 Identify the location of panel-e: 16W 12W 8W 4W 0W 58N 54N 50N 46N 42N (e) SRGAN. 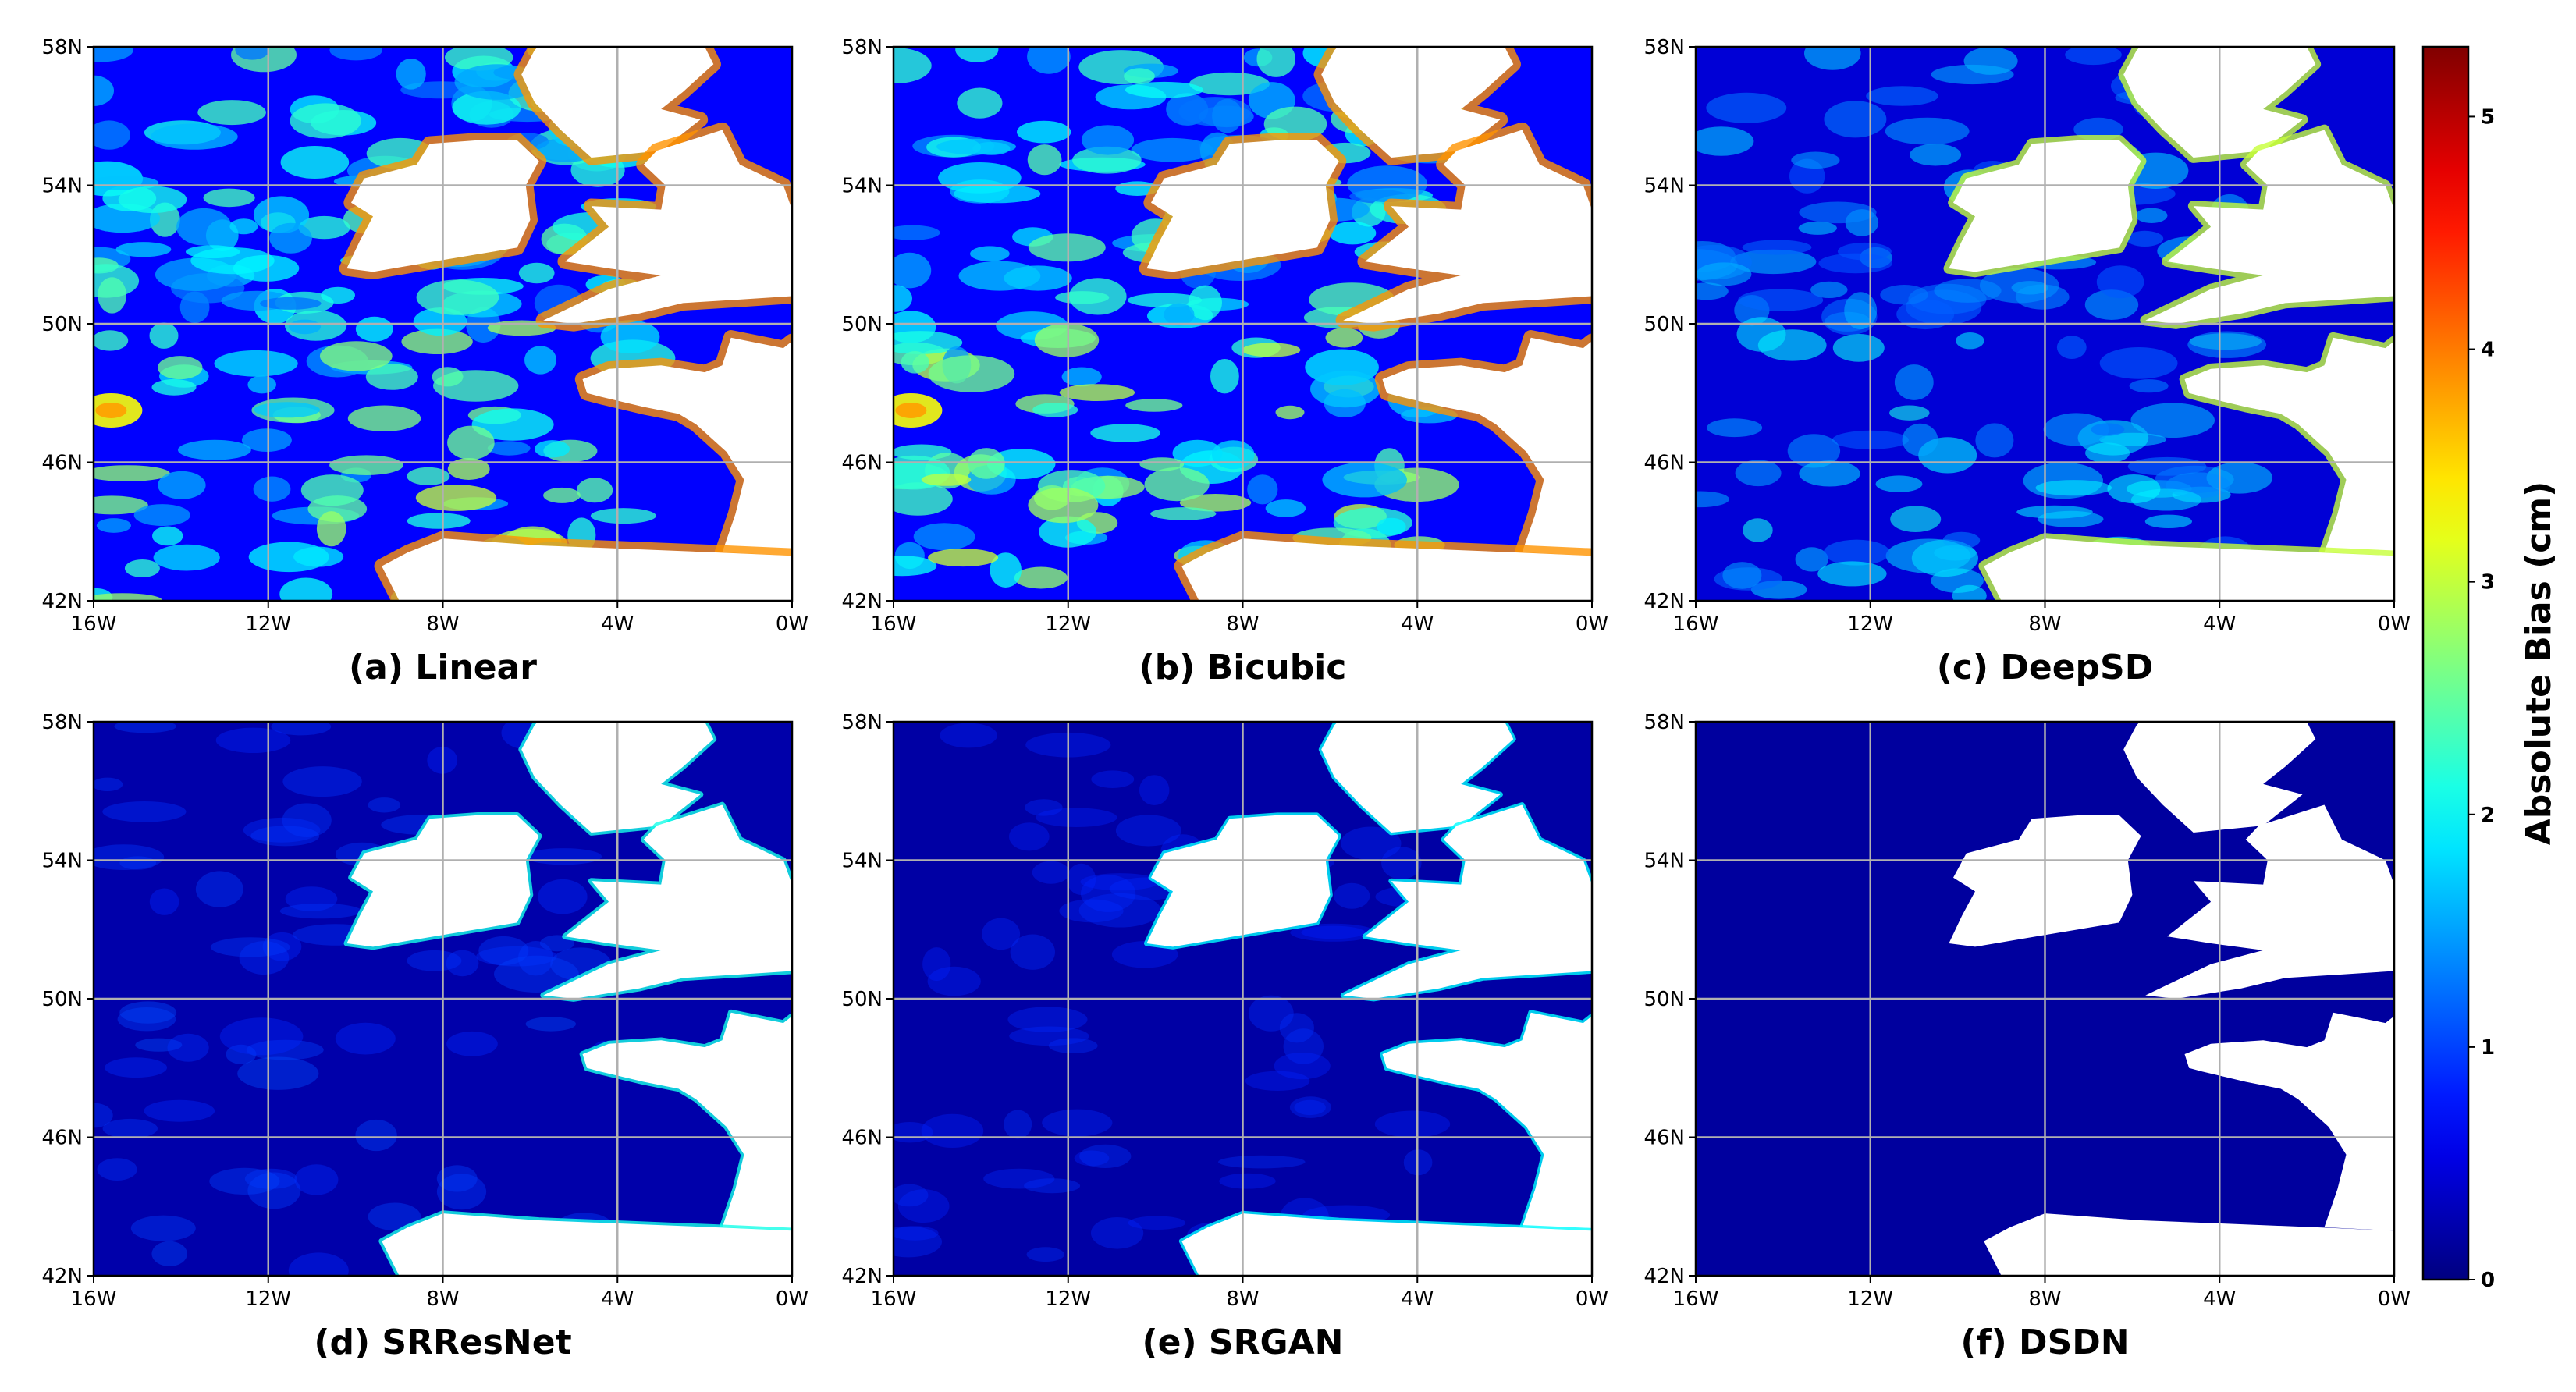
(1224, 1036).